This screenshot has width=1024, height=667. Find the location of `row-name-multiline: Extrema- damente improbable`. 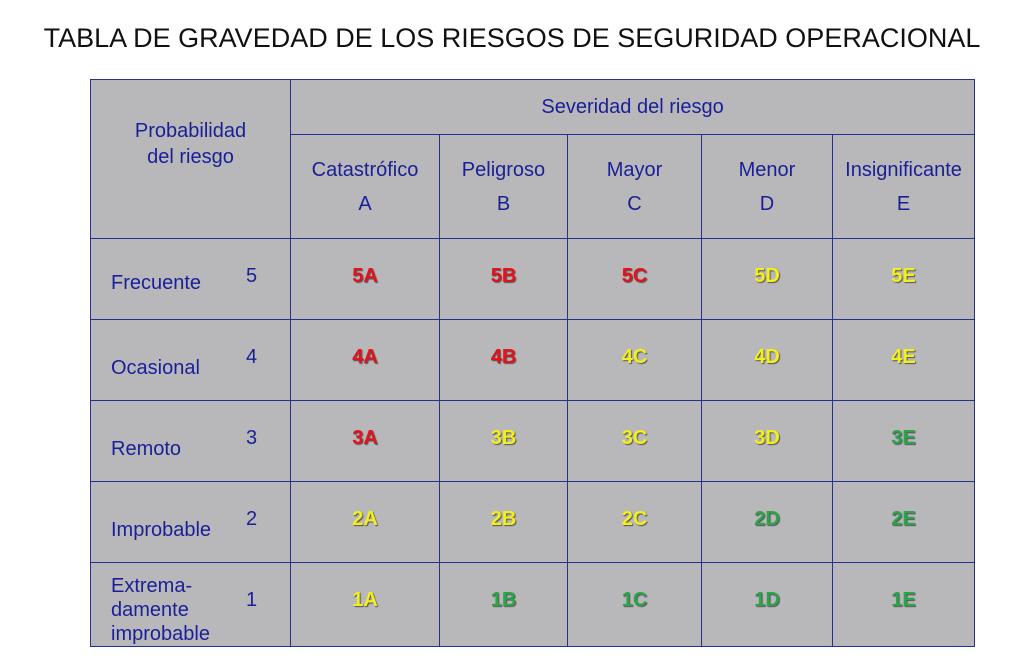

row-name-multiline: Extrema- damente improbable is located at coordinates (160, 610).